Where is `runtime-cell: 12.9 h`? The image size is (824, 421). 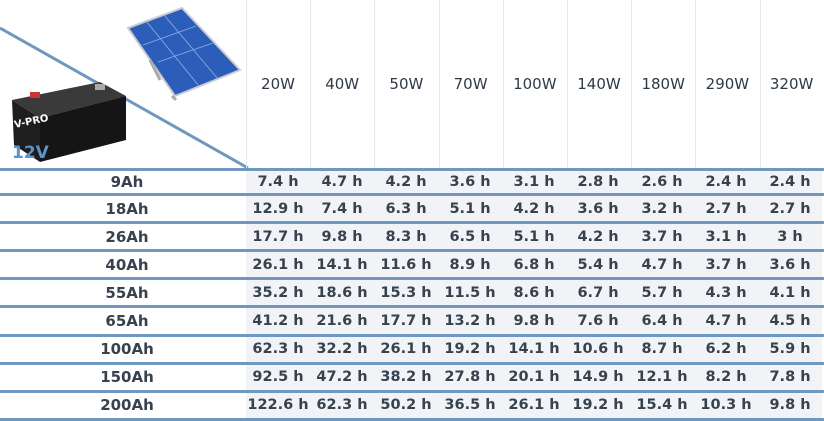
runtime-cell: 12.9 h is located at coordinates (278, 209).